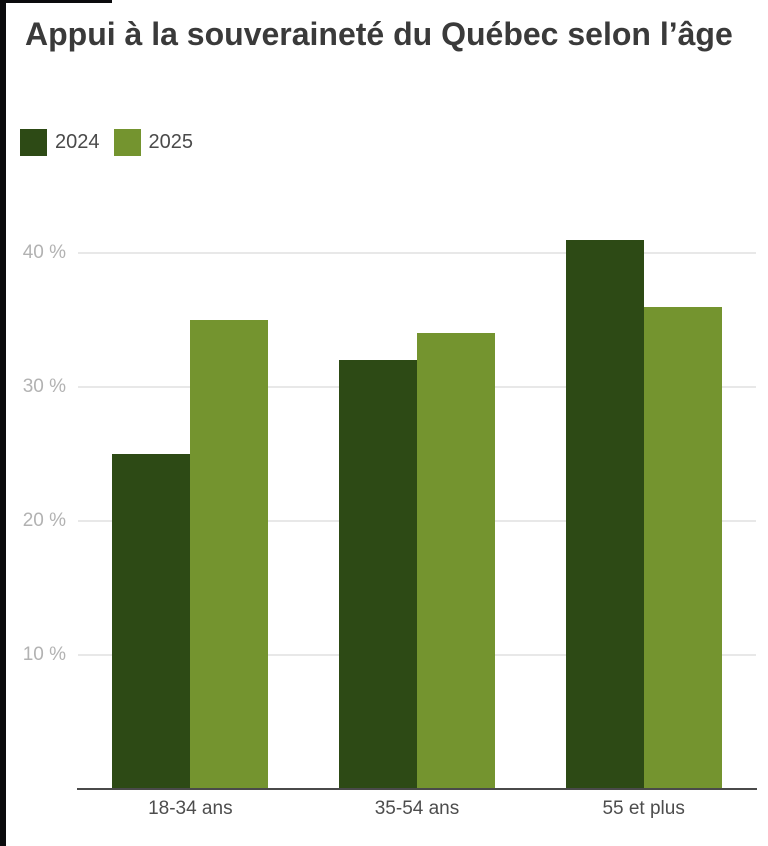  What do you see at coordinates (417, 789) in the screenshot?
I see `x-axis-line` at bounding box center [417, 789].